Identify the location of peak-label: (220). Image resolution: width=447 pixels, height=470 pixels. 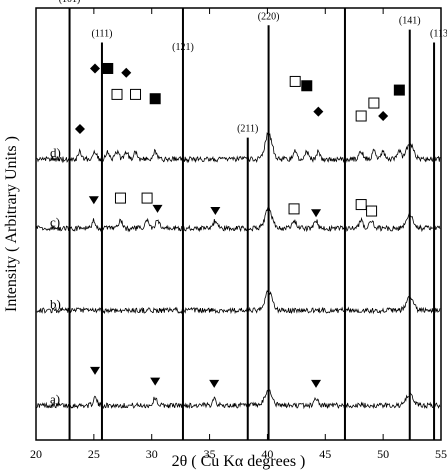
(269, 16).